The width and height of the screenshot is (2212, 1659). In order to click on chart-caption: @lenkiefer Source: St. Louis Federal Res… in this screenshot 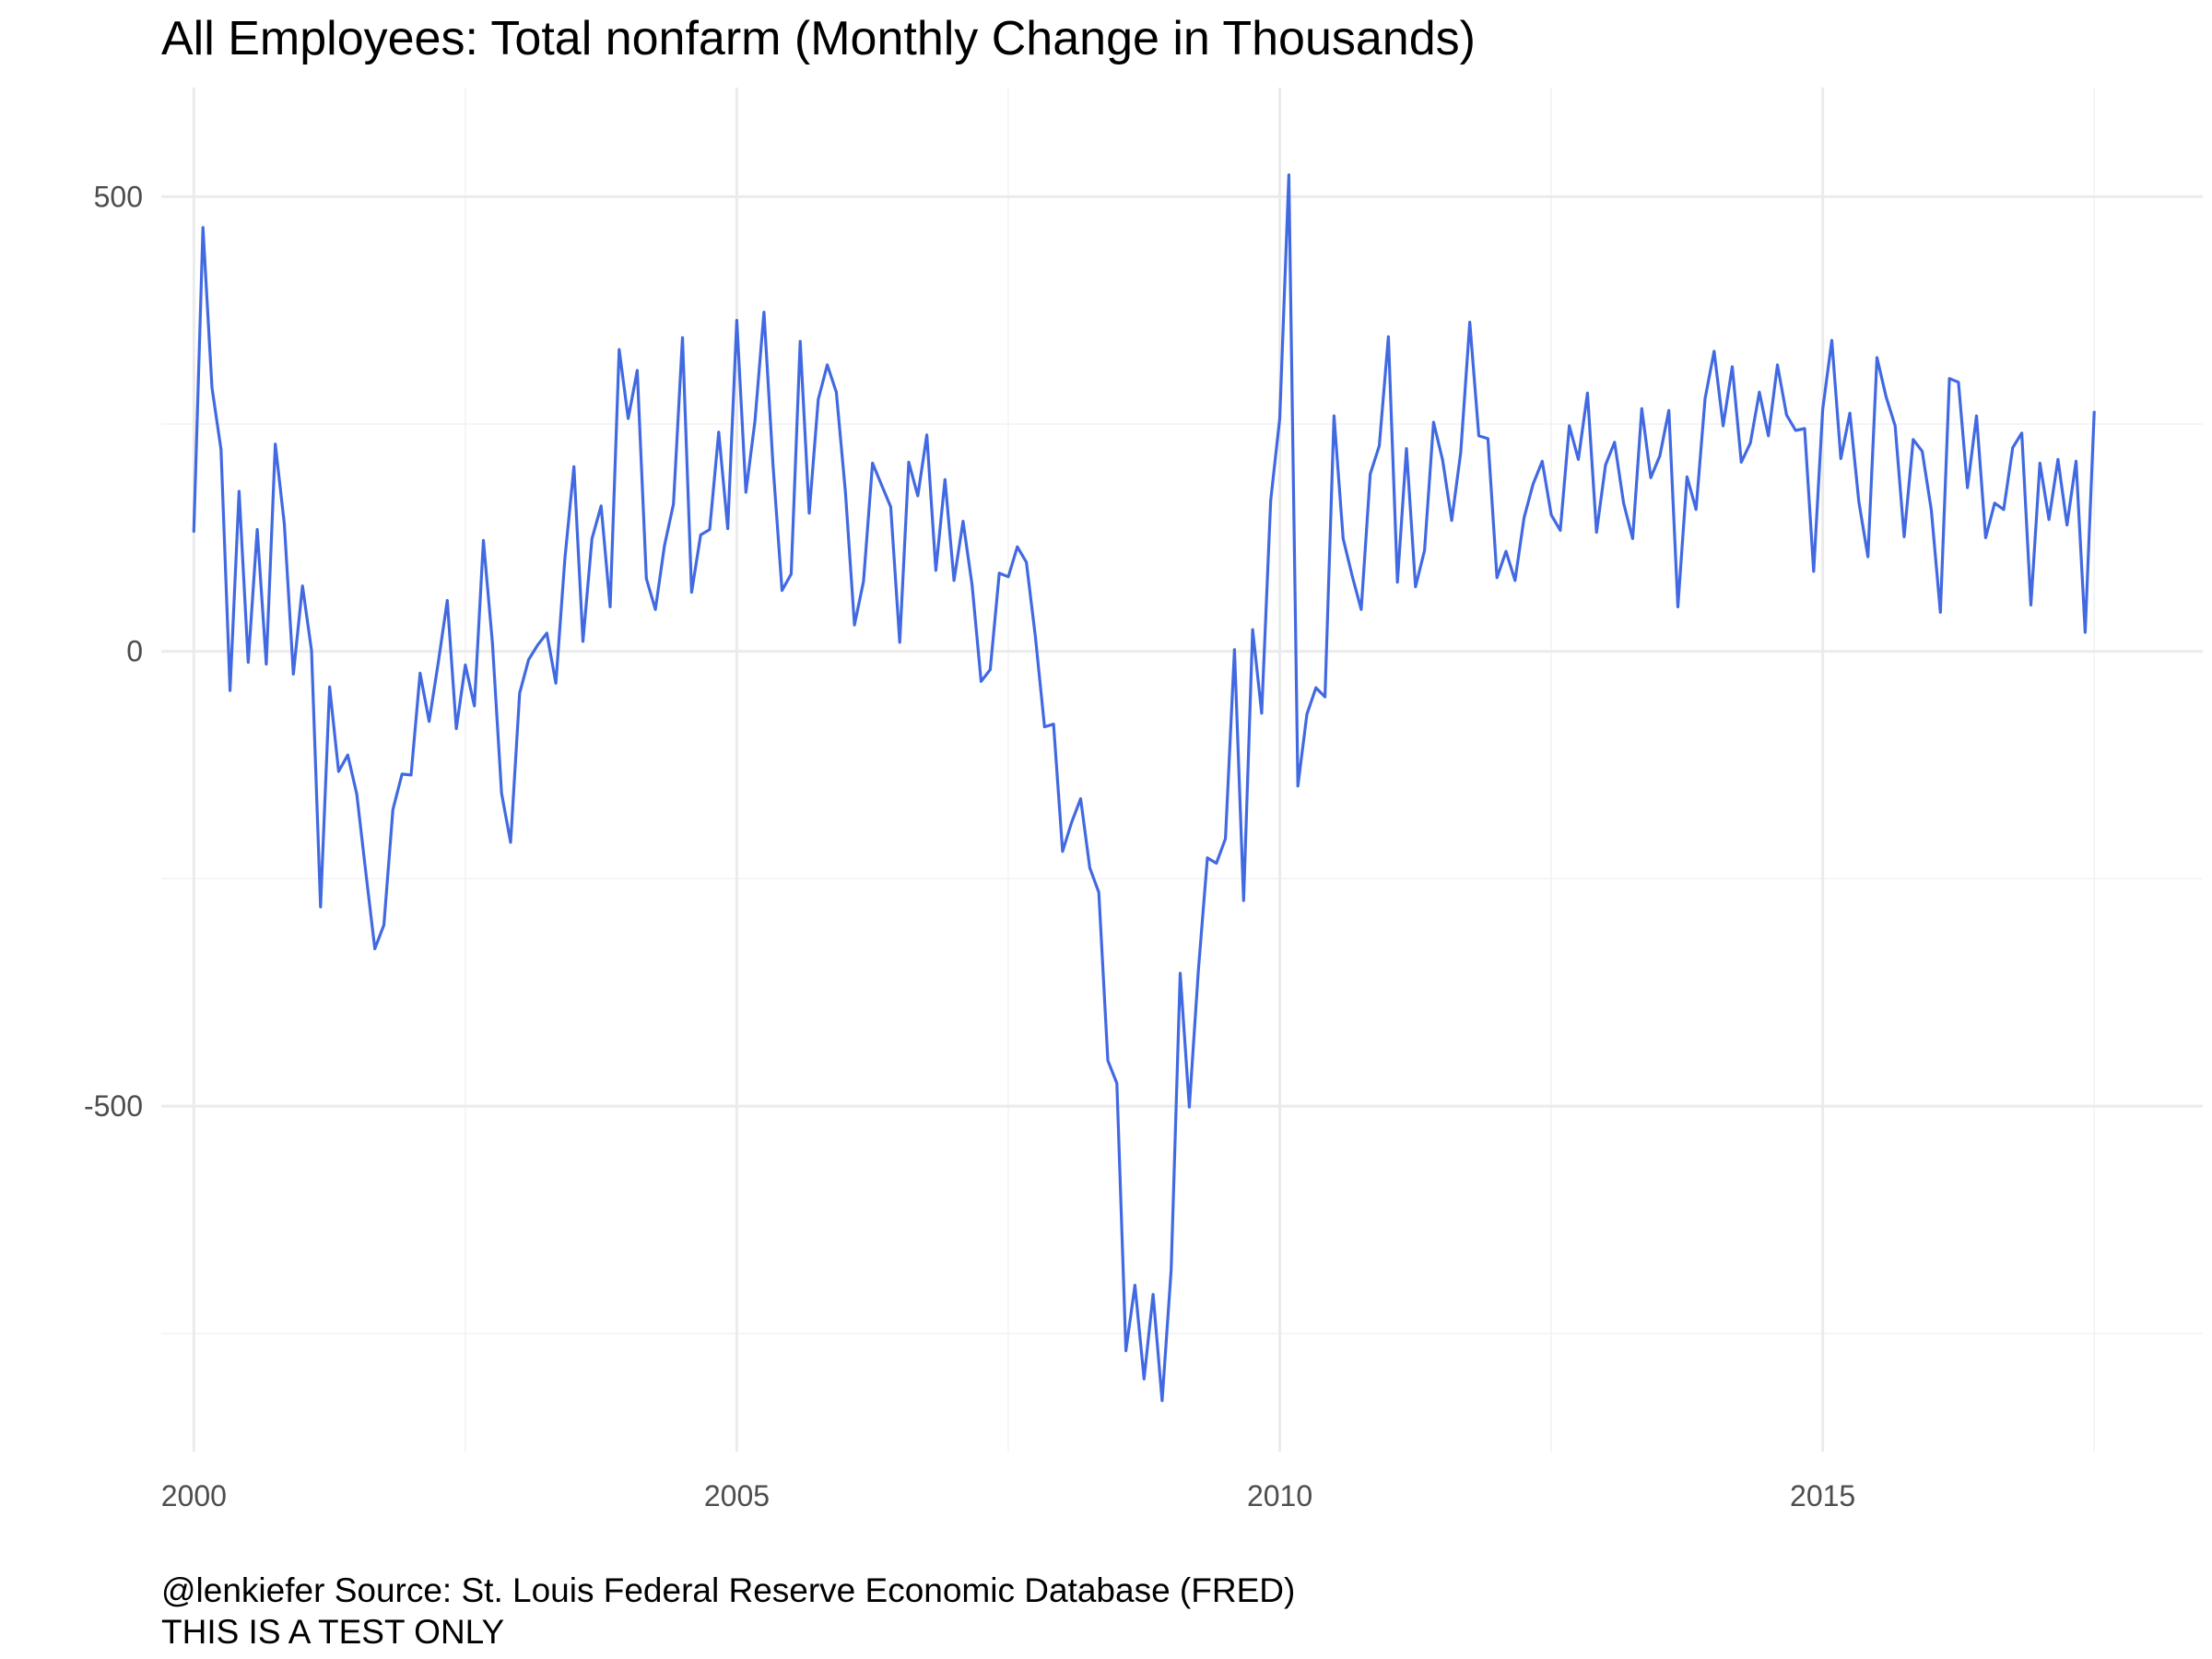, I will do `click(728, 1611)`.